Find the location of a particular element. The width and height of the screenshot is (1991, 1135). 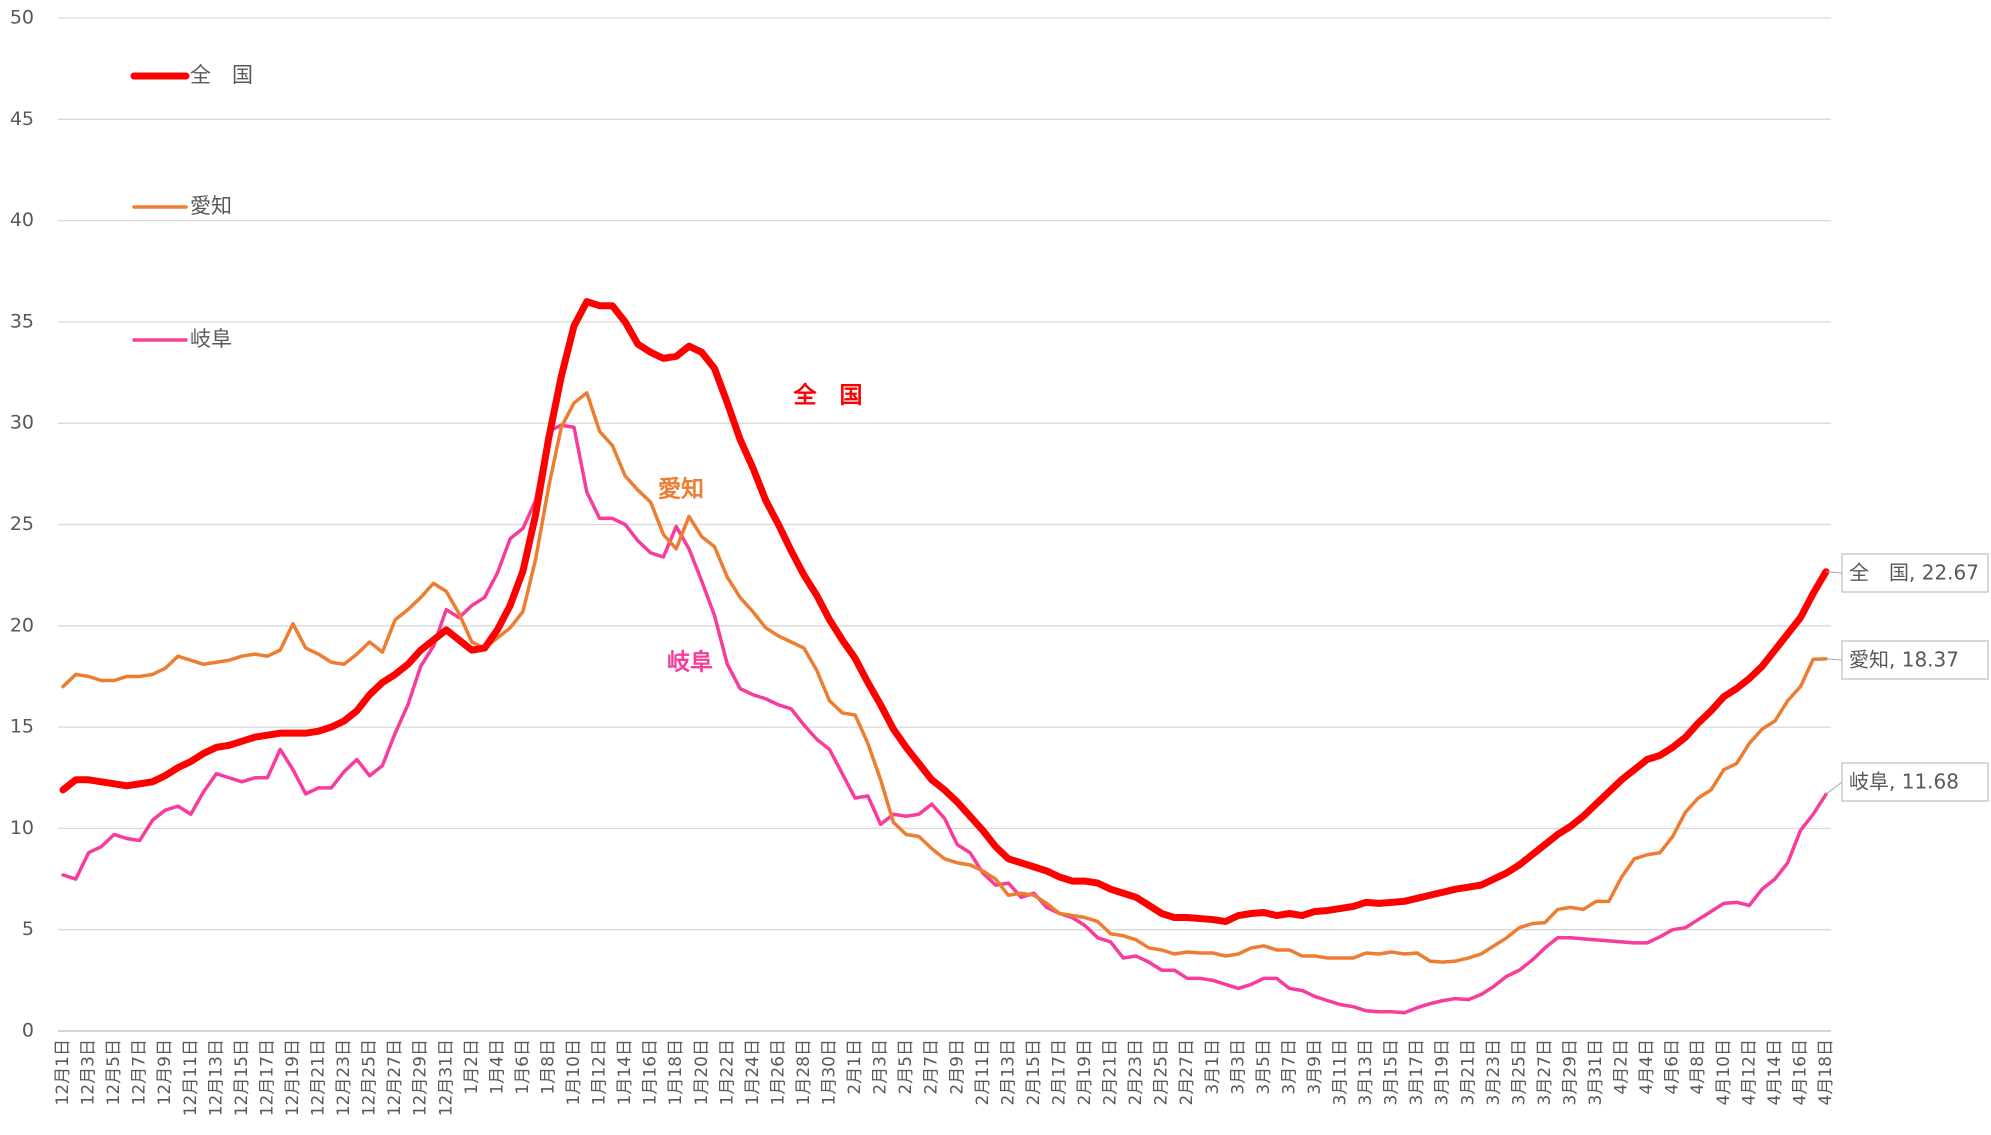

y-tick-label: 5 is located at coordinates (28, 929).